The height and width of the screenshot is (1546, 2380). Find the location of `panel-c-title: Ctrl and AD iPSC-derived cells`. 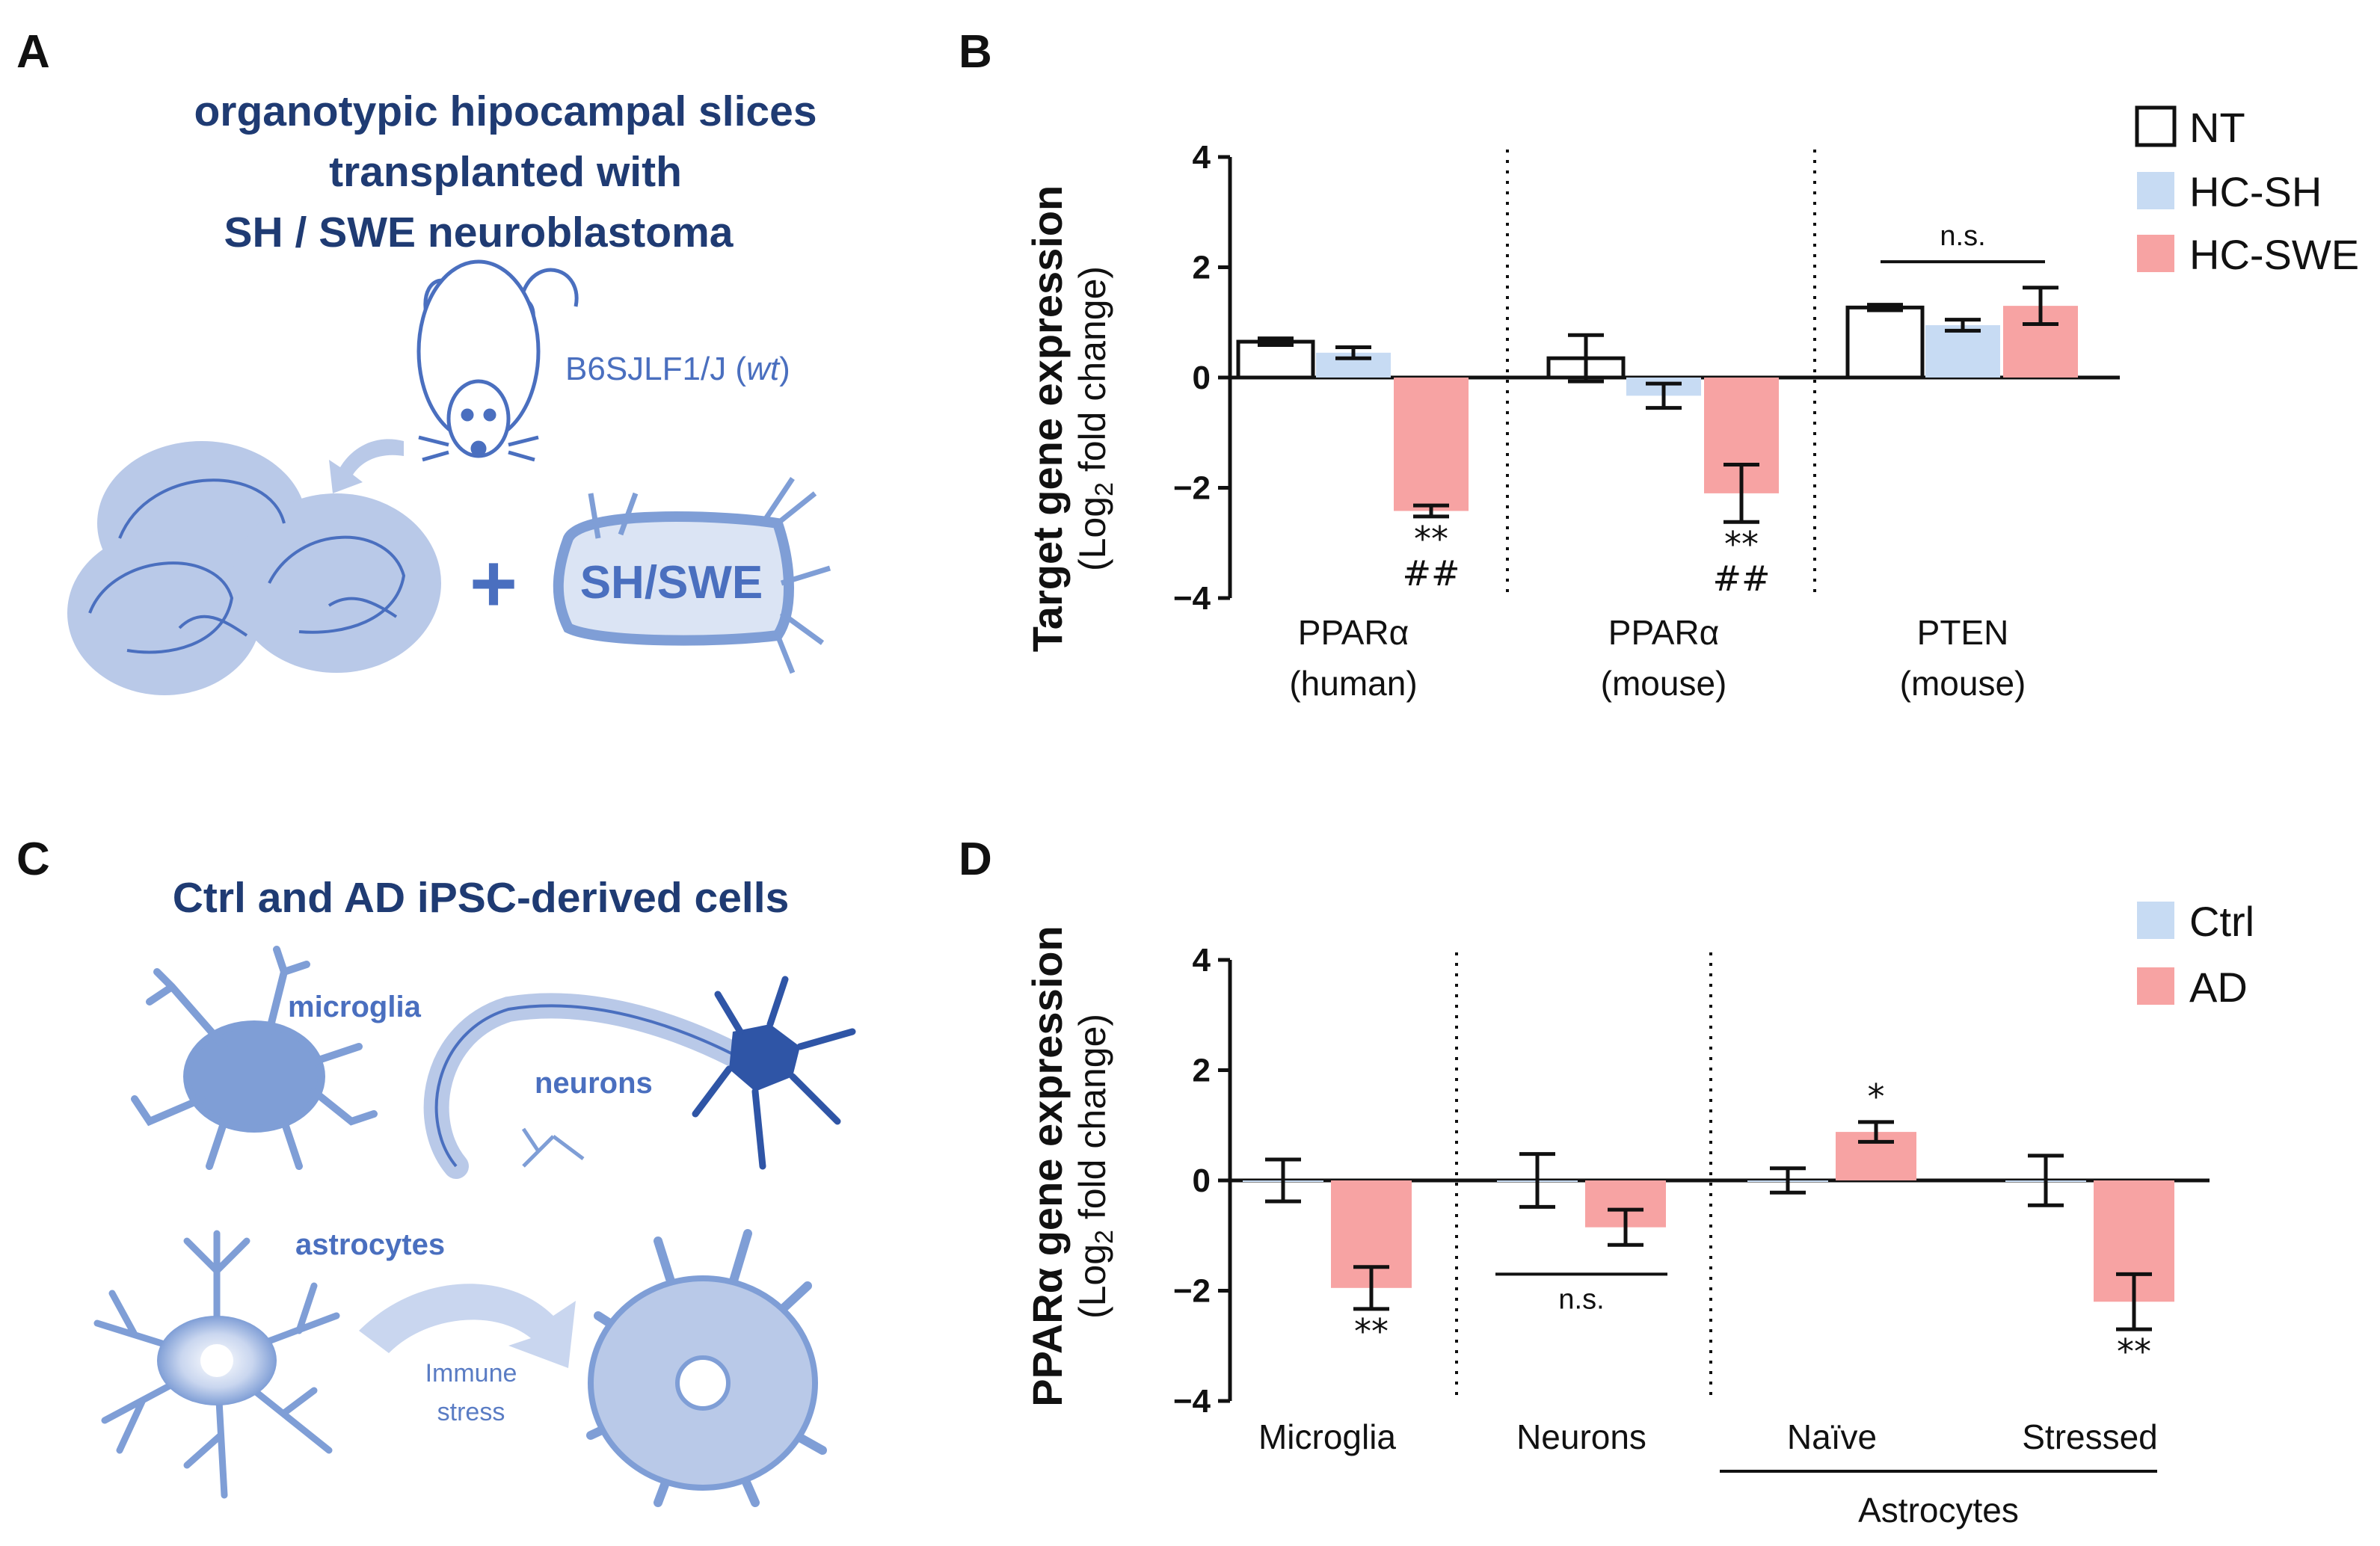

panel-c-title: Ctrl and AD iPSC-derived cells is located at coordinates (481, 898).